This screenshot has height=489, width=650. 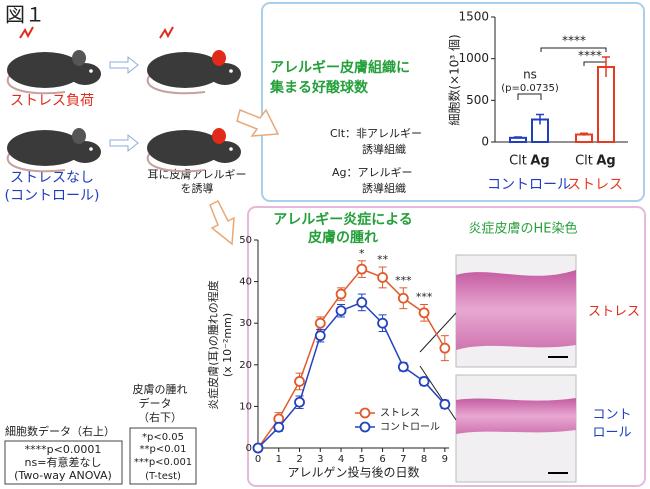 What do you see at coordinates (445, 459) in the screenshot?
I see `x-tick-label: 9` at bounding box center [445, 459].